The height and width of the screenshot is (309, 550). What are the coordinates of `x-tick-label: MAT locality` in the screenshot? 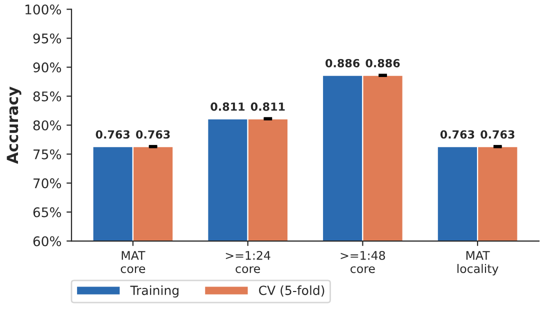 It's located at (477, 263).